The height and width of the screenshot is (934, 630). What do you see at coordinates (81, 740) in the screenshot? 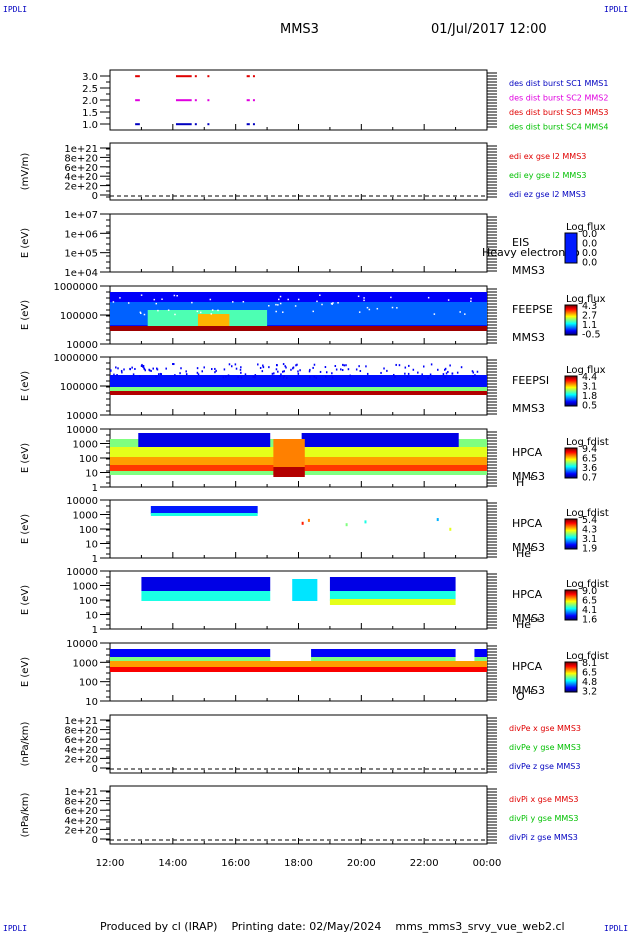
I see `ytick-label-p10: 6e+20` at bounding box center [81, 740].